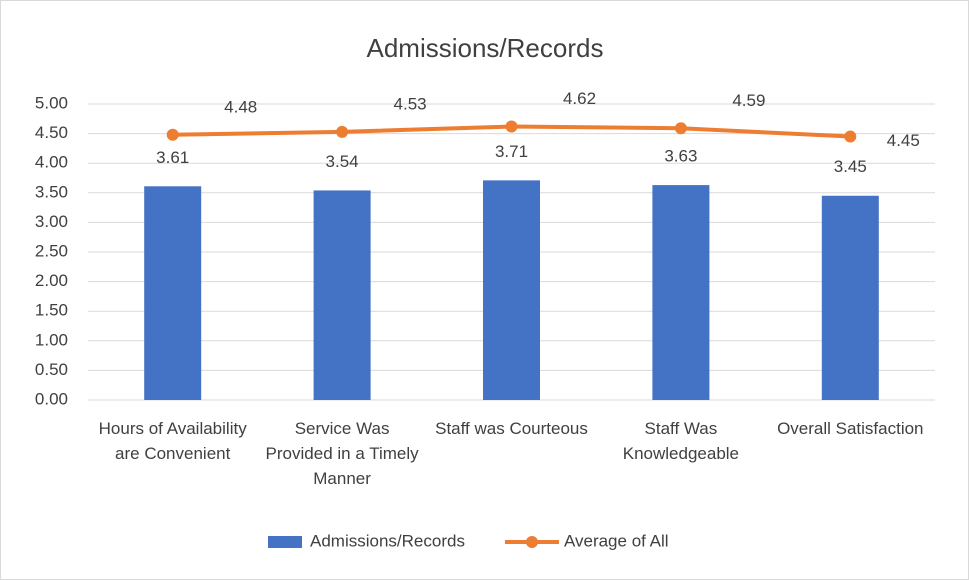  What do you see at coordinates (240, 106) in the screenshot?
I see `data-label: 4.48` at bounding box center [240, 106].